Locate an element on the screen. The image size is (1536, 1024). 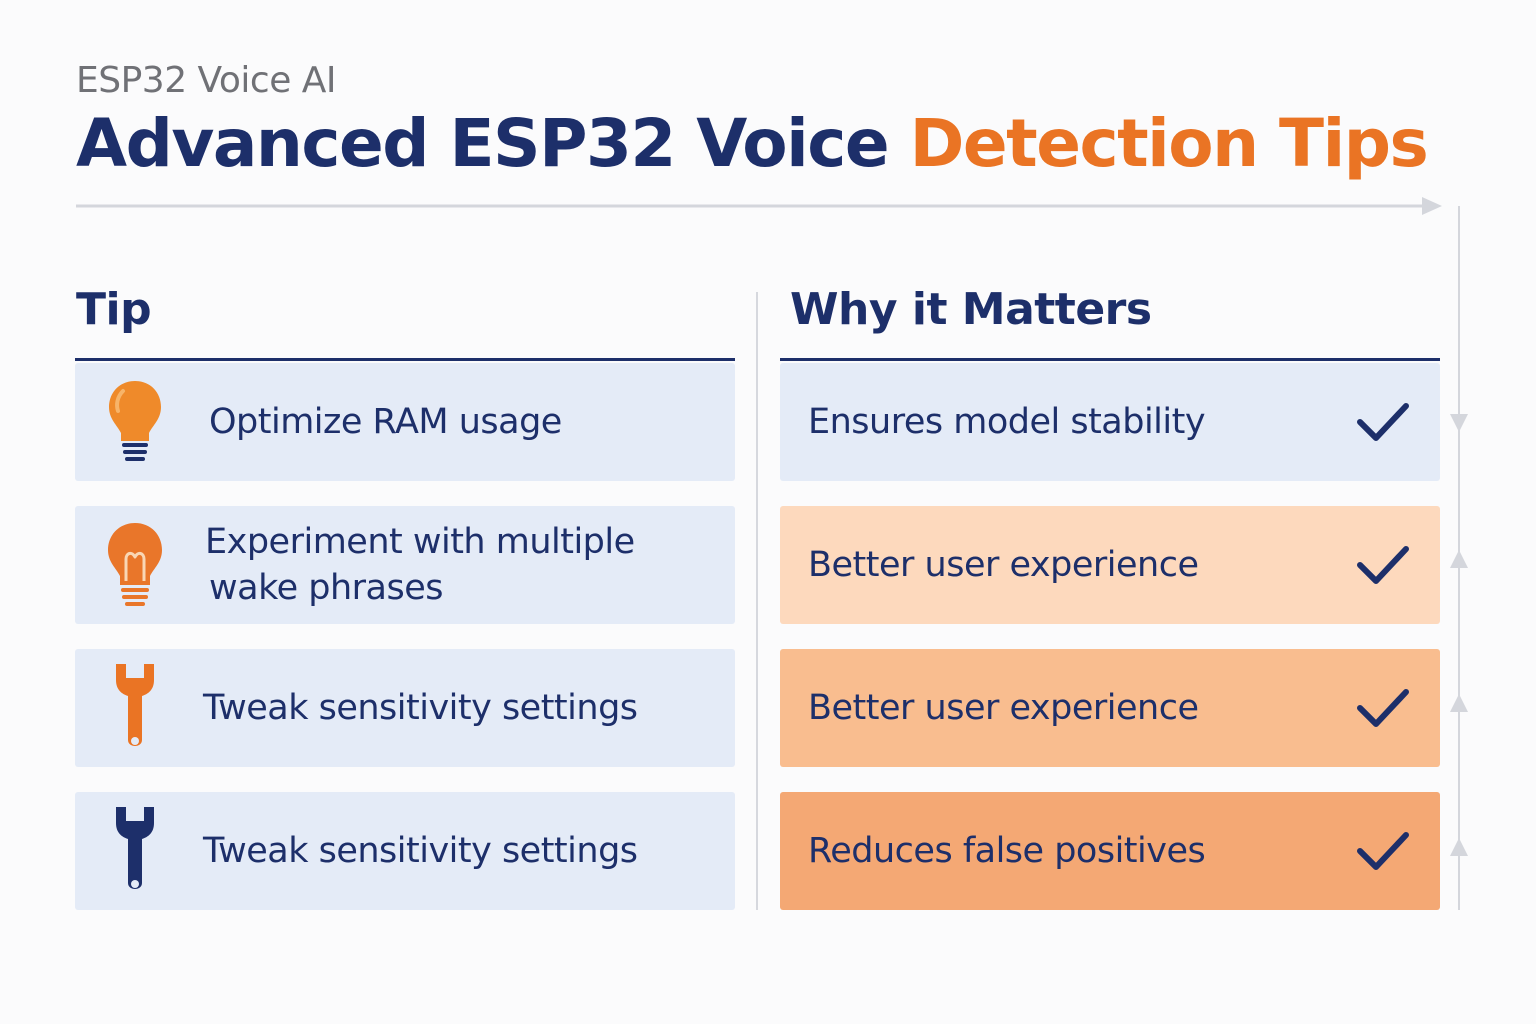
page-title: Advanced ESP32 Voice Detection Tips is located at coordinates (752, 144).